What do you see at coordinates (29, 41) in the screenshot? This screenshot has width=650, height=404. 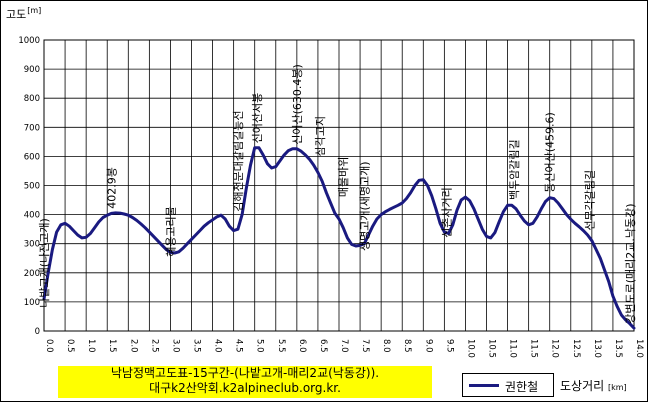 I see `y-tick-label: 1000` at bounding box center [29, 41].